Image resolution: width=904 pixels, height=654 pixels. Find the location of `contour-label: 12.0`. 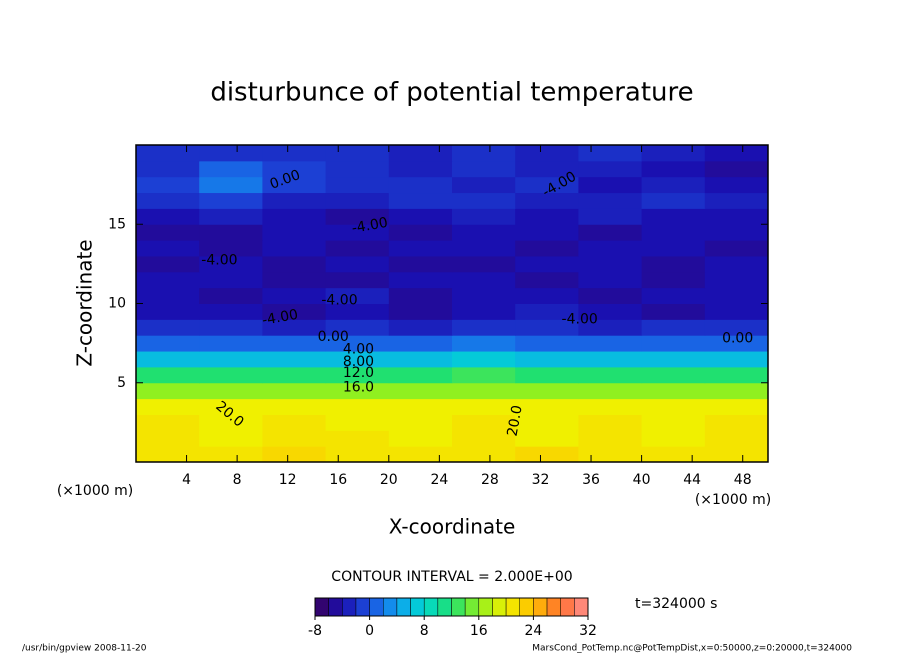

contour-label: 12.0 is located at coordinates (358, 373).